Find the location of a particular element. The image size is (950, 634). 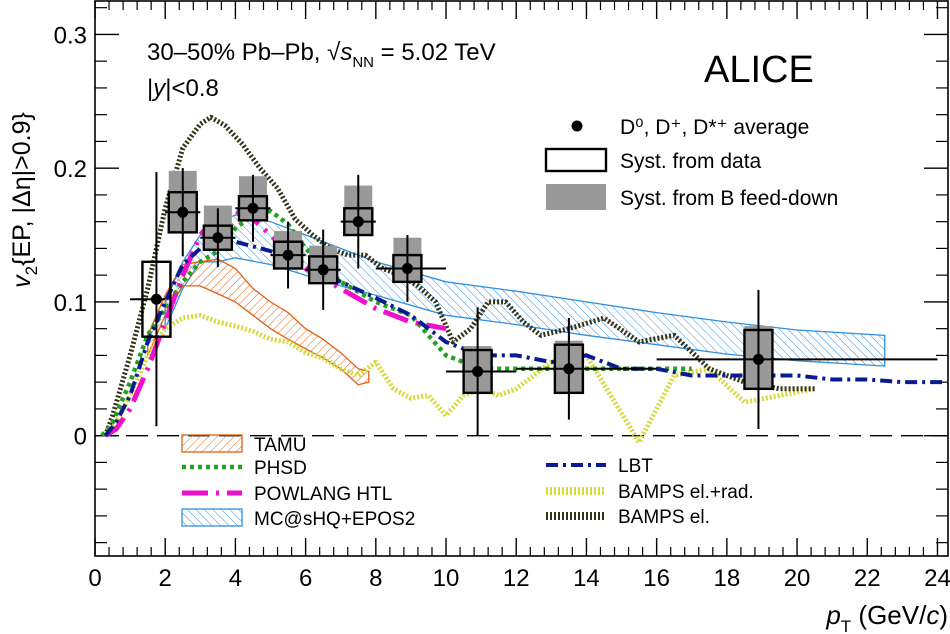

x-tick-label: 18 is located at coordinates (727, 578).